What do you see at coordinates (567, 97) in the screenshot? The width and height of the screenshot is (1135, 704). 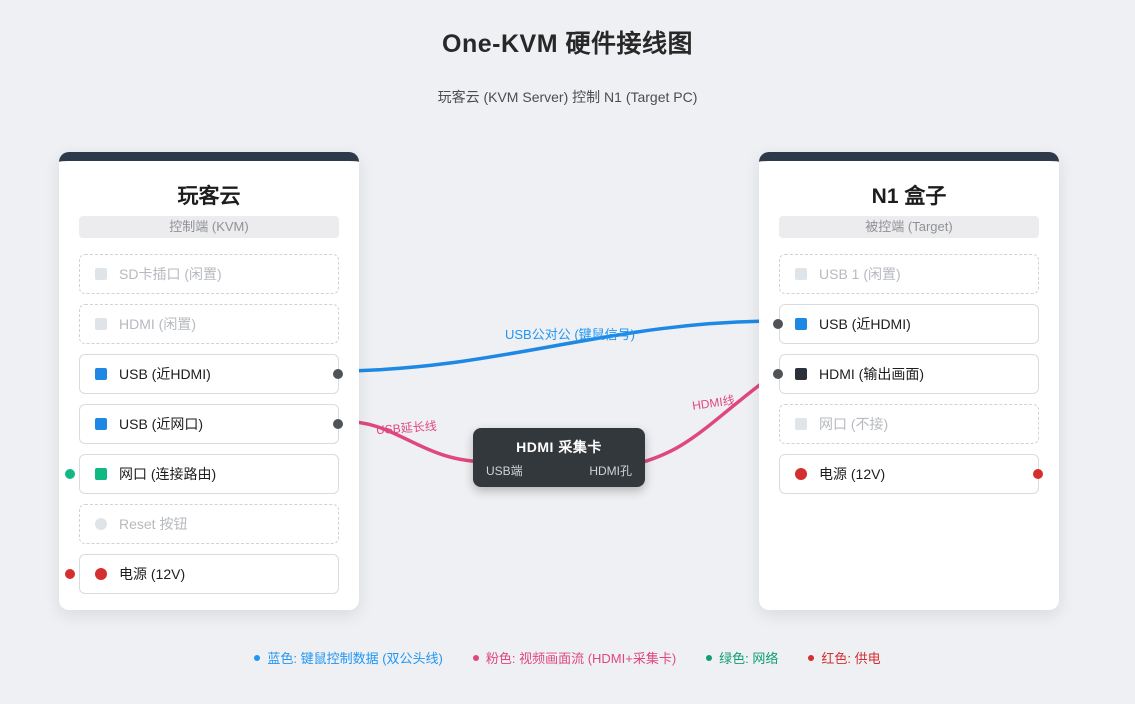 I see `page-subtitle: 玩客云 (KVM Server) 控制 N1 (Target PC)` at bounding box center [567, 97].